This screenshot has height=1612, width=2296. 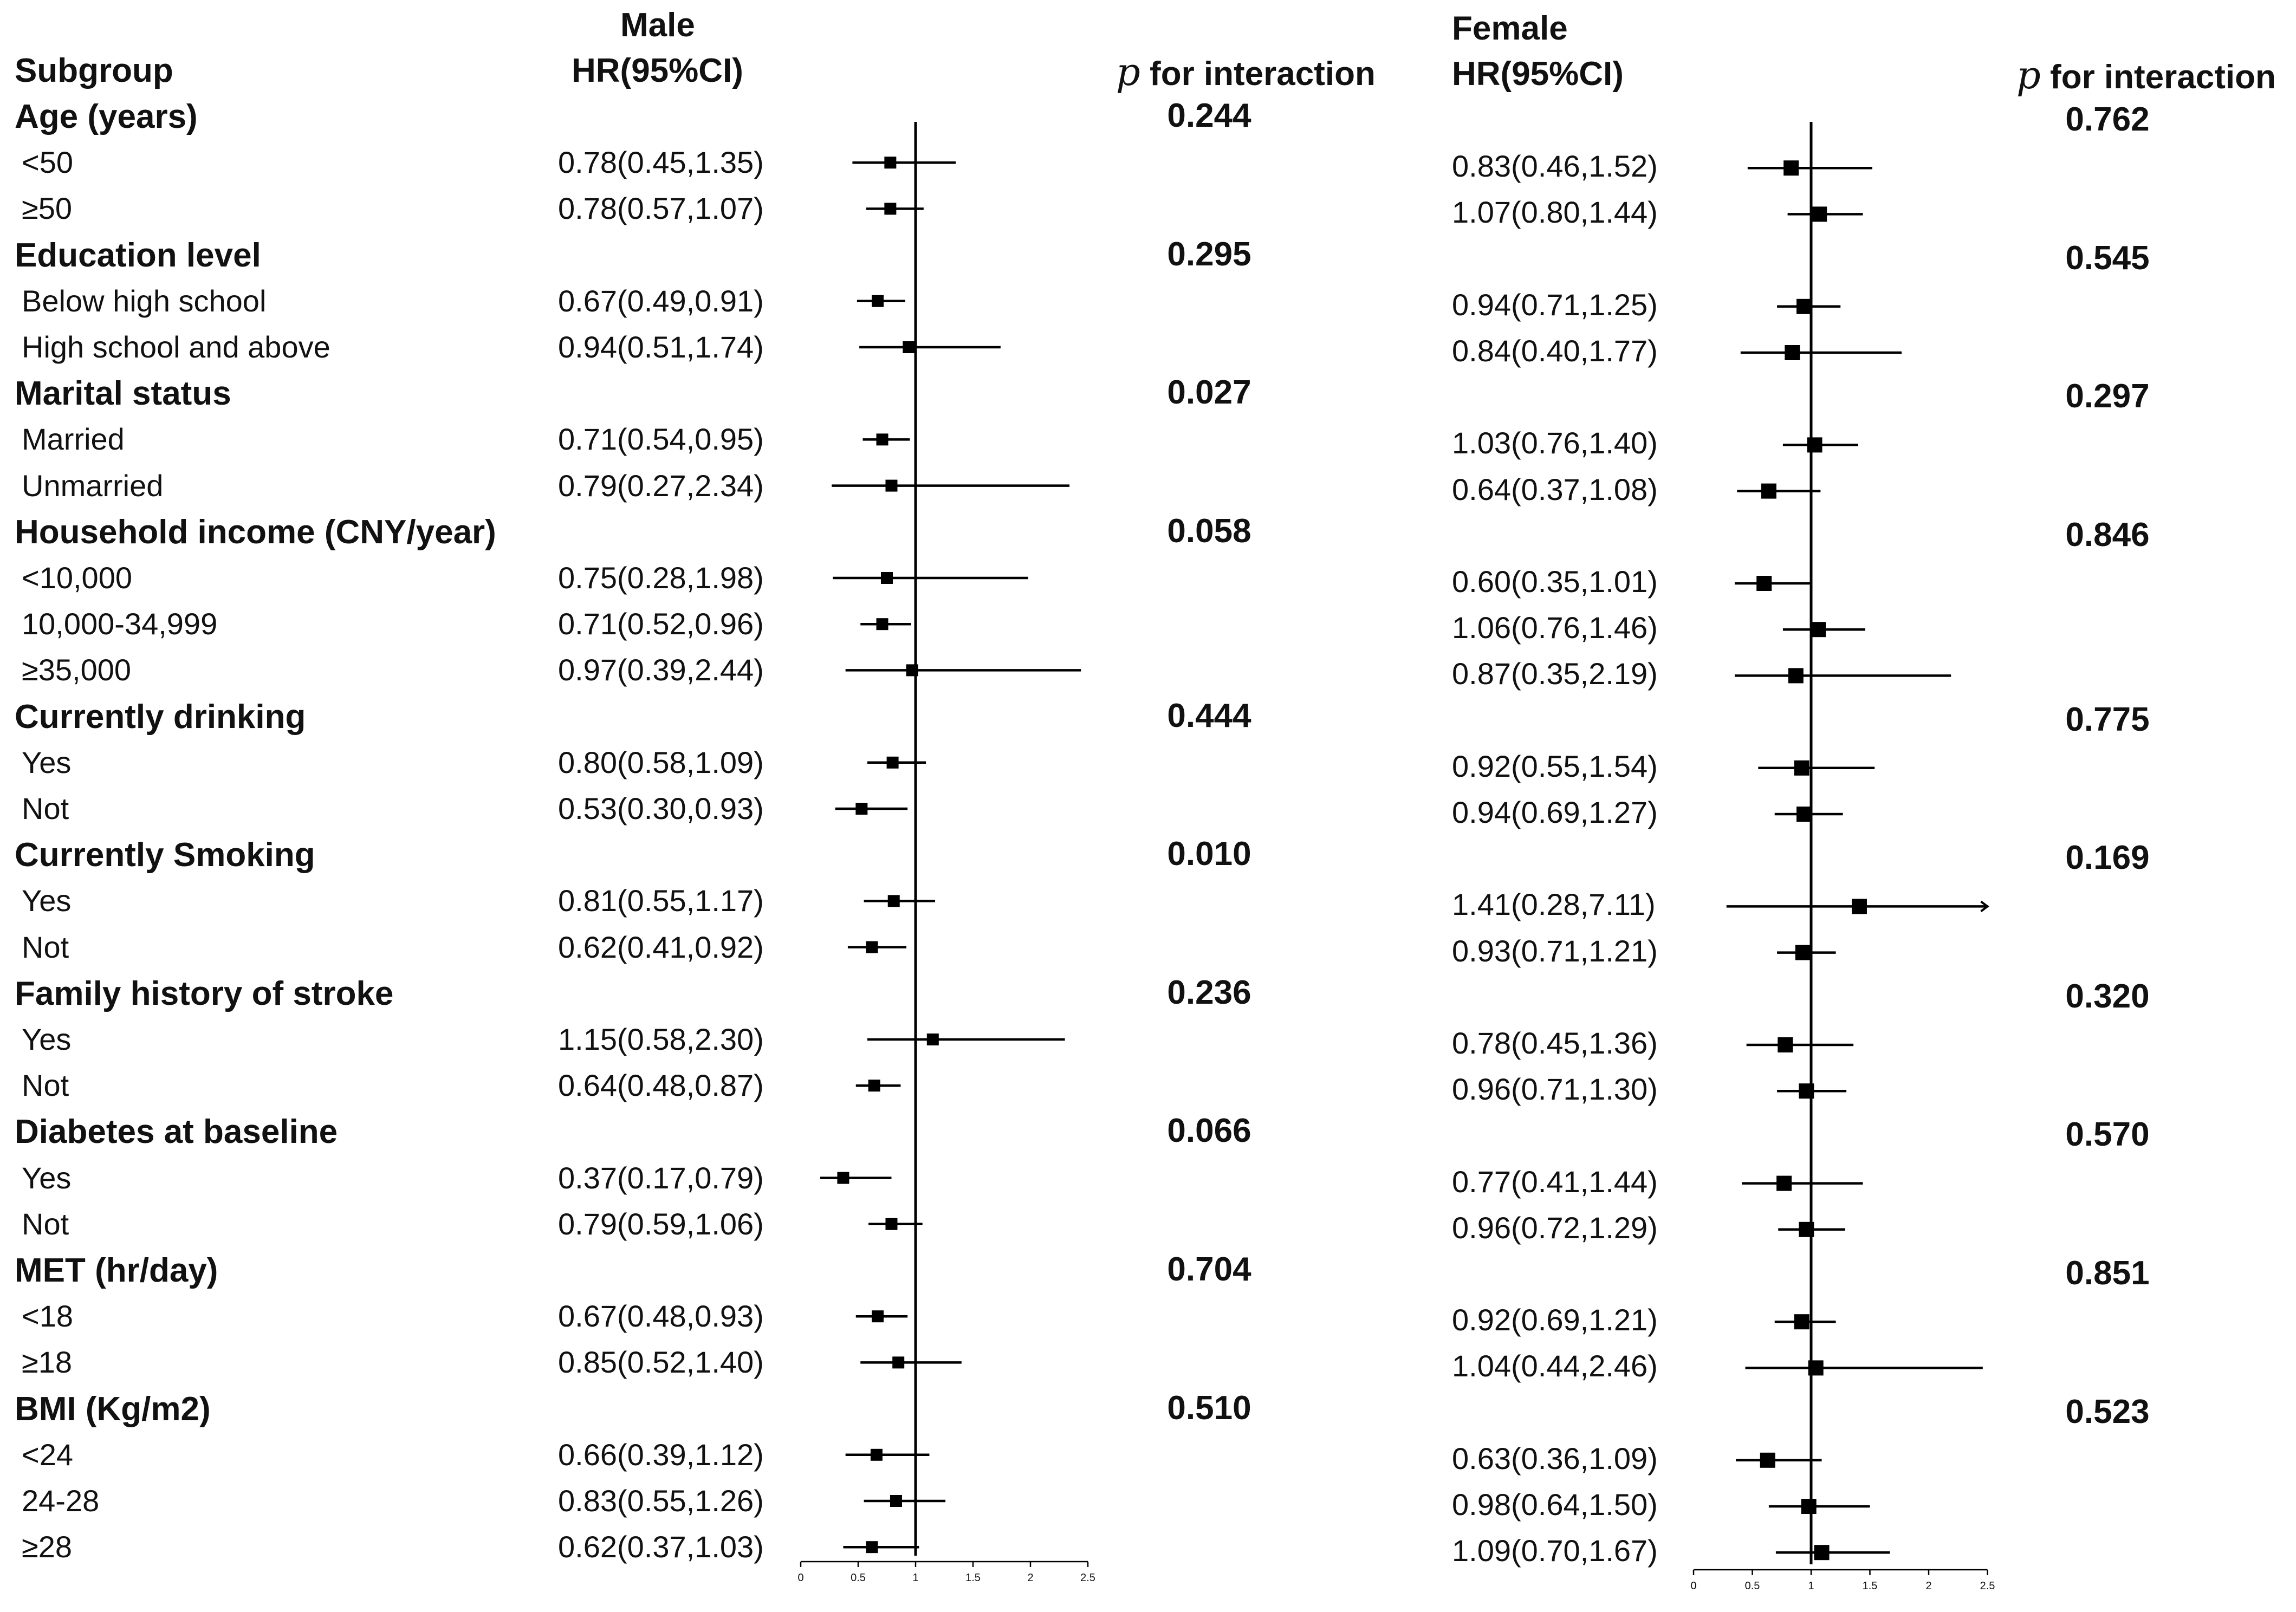 I want to click on female-row-7-point, so click(x=1814, y=445).